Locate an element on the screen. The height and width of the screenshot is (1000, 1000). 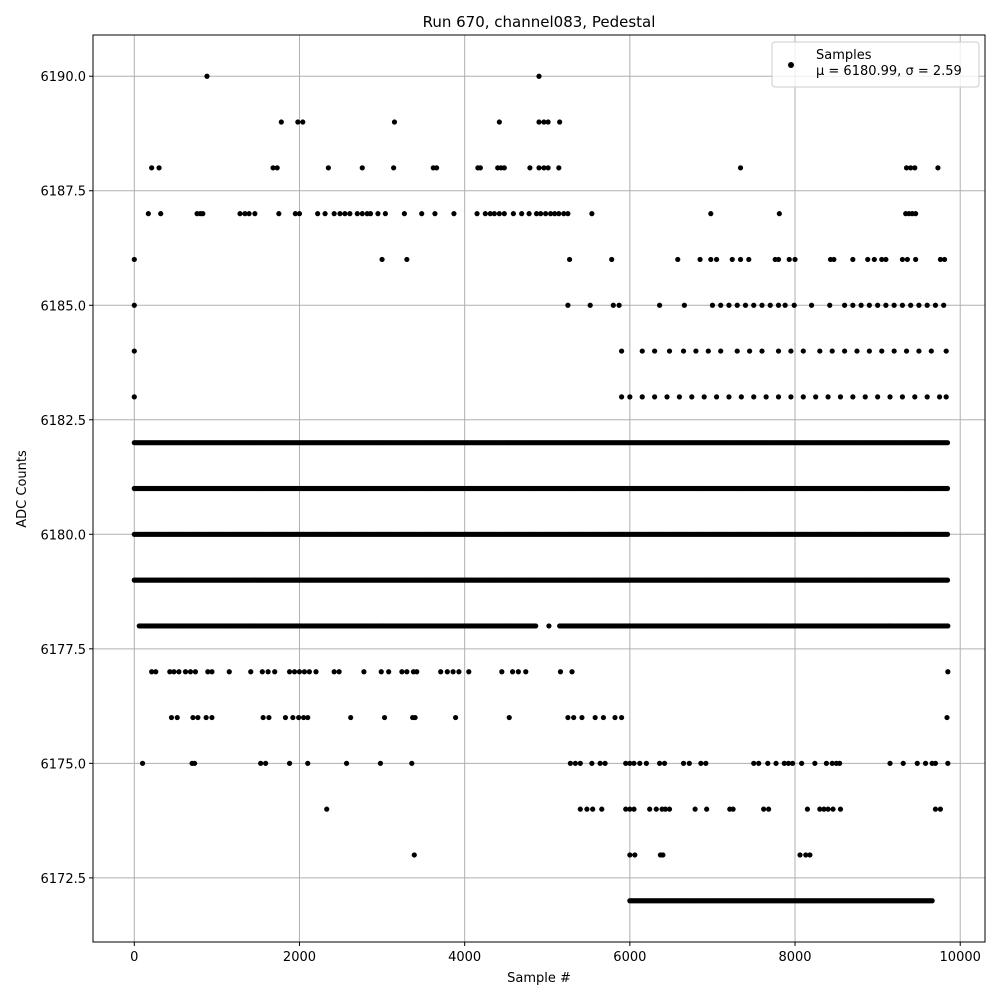
legend: Samples μ = 6180.99, σ = 2.59 is located at coordinates (875, 64).